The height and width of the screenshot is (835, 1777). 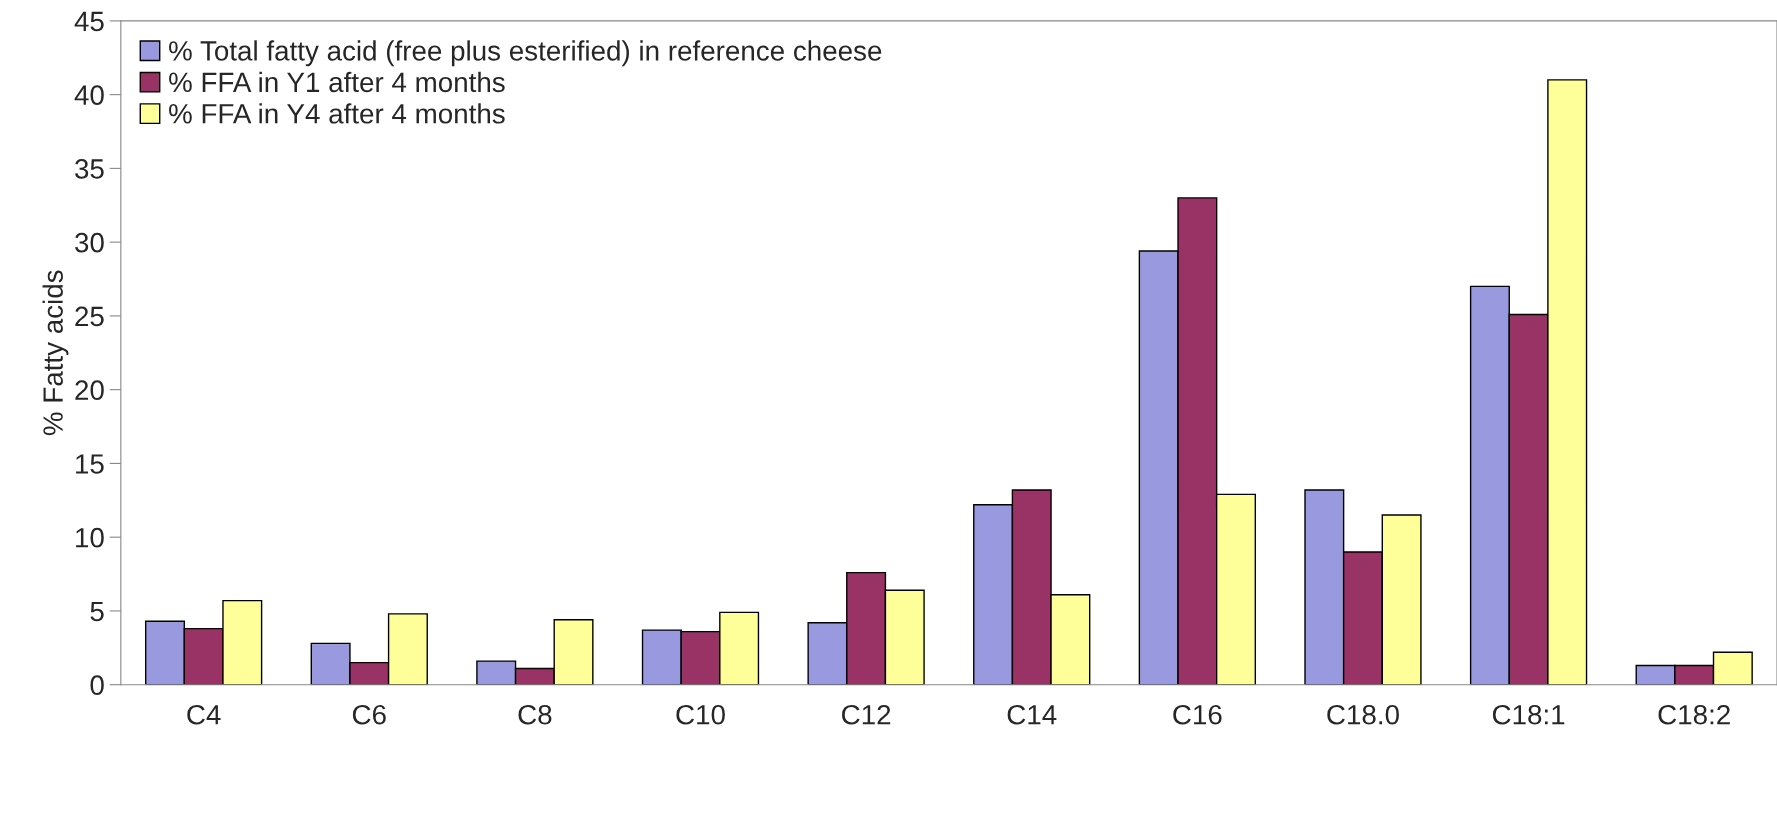 What do you see at coordinates (525, 53) in the screenshot?
I see `legend-label: % Total fatty acid (free plus esterified) in reference cheese` at bounding box center [525, 53].